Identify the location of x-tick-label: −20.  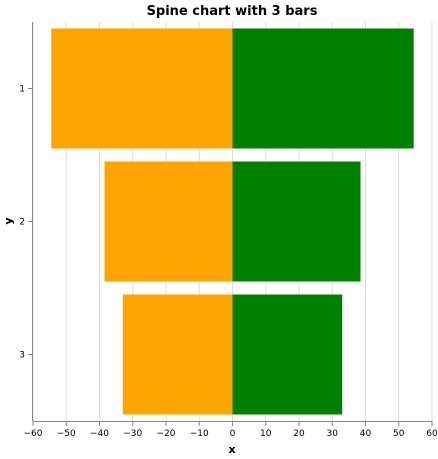
(166, 434).